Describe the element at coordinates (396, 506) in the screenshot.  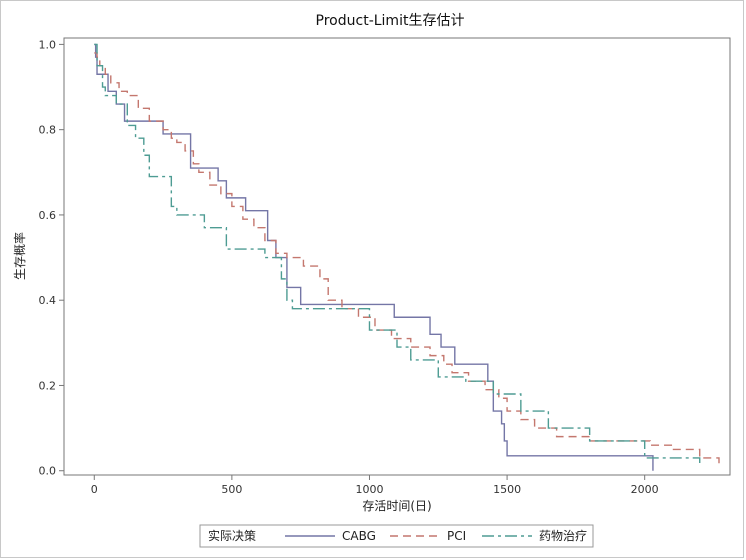
I see `x-axis-title: 存活时间(日)` at that location.